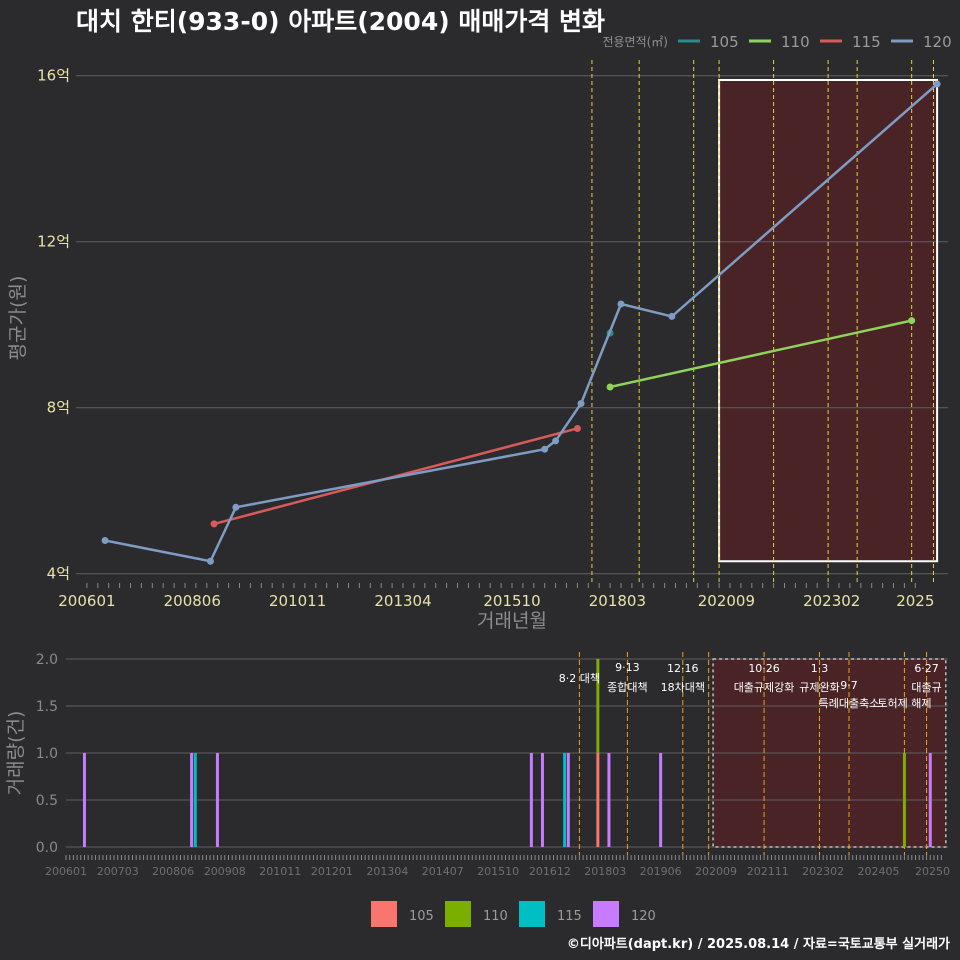  I want to click on x-tick-label-bottom: 200601, so click(66, 871).